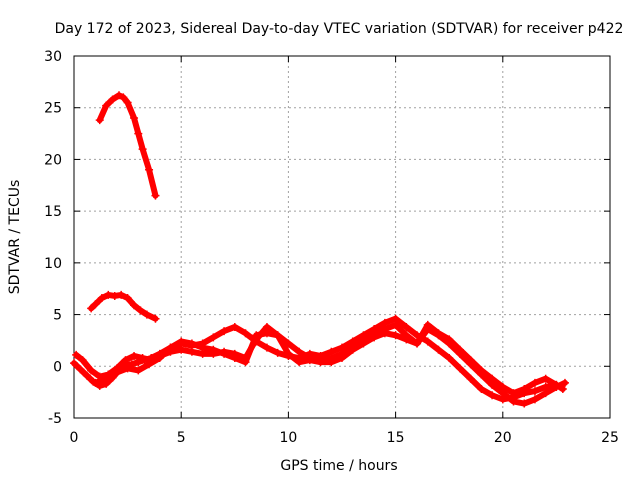 The width and height of the screenshot is (640, 480). I want to click on x-tick-label: 20, so click(503, 438).